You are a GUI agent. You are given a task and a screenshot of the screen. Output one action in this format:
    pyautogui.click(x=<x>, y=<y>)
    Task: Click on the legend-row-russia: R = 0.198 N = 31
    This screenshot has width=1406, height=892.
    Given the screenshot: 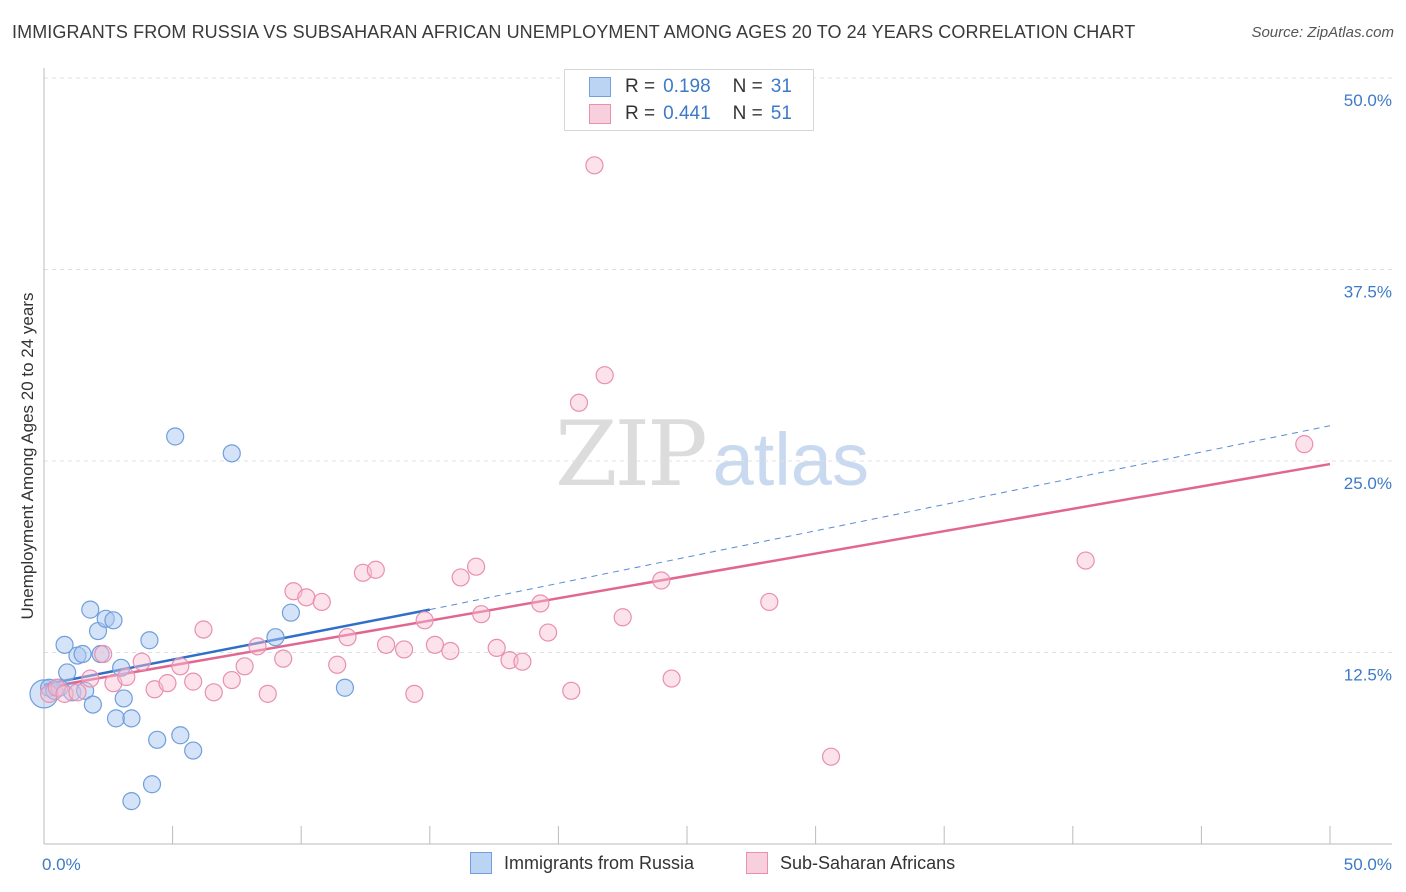 What is the action you would take?
    pyautogui.click(x=690, y=87)
    